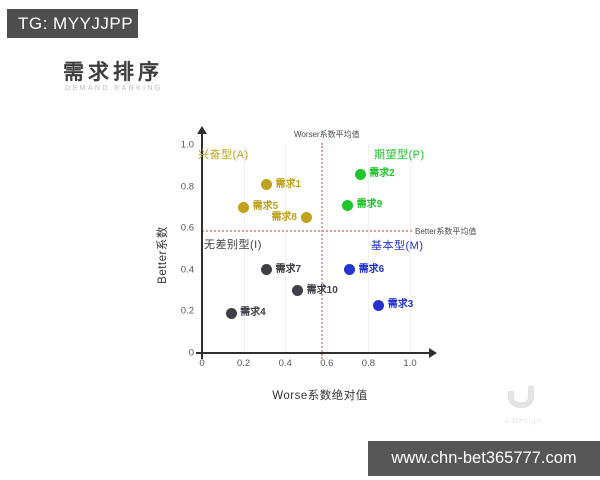  What do you see at coordinates (191, 353) in the screenshot?
I see `y-tick-label: 0` at bounding box center [191, 353].